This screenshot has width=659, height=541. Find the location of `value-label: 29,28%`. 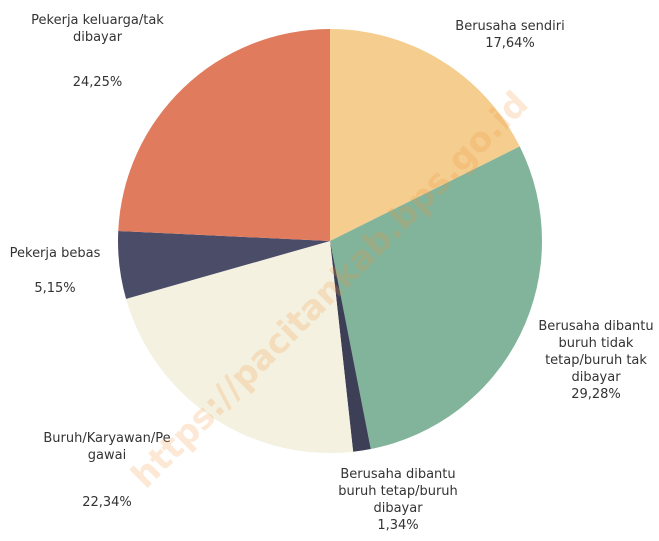

value-label: 29,28% is located at coordinates (596, 394).